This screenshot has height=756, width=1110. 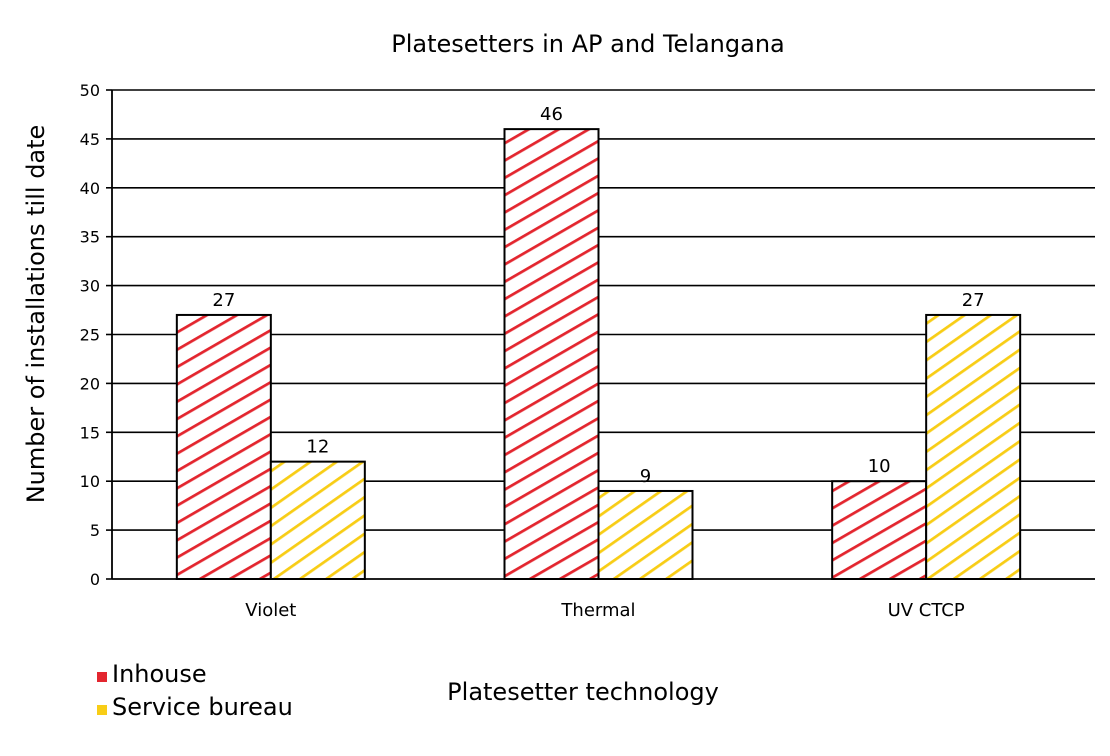 What do you see at coordinates (195, 690) in the screenshot?
I see `legend: Inhouse Service bureau` at bounding box center [195, 690].